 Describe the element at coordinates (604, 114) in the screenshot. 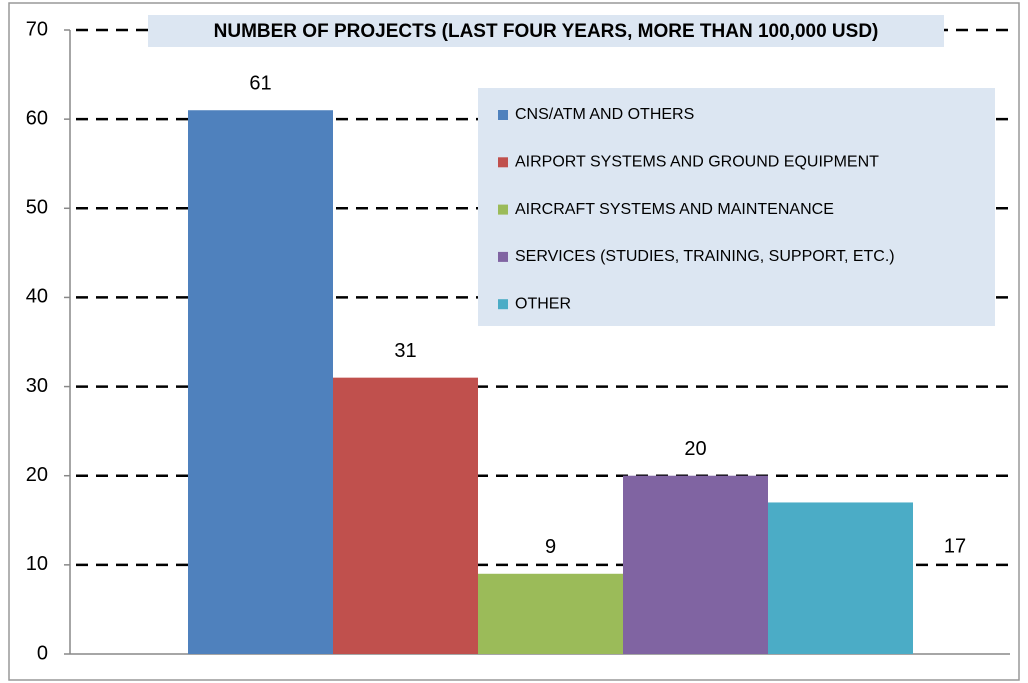

I see `legend-label: CNS/ATM AND OTHERS` at that location.